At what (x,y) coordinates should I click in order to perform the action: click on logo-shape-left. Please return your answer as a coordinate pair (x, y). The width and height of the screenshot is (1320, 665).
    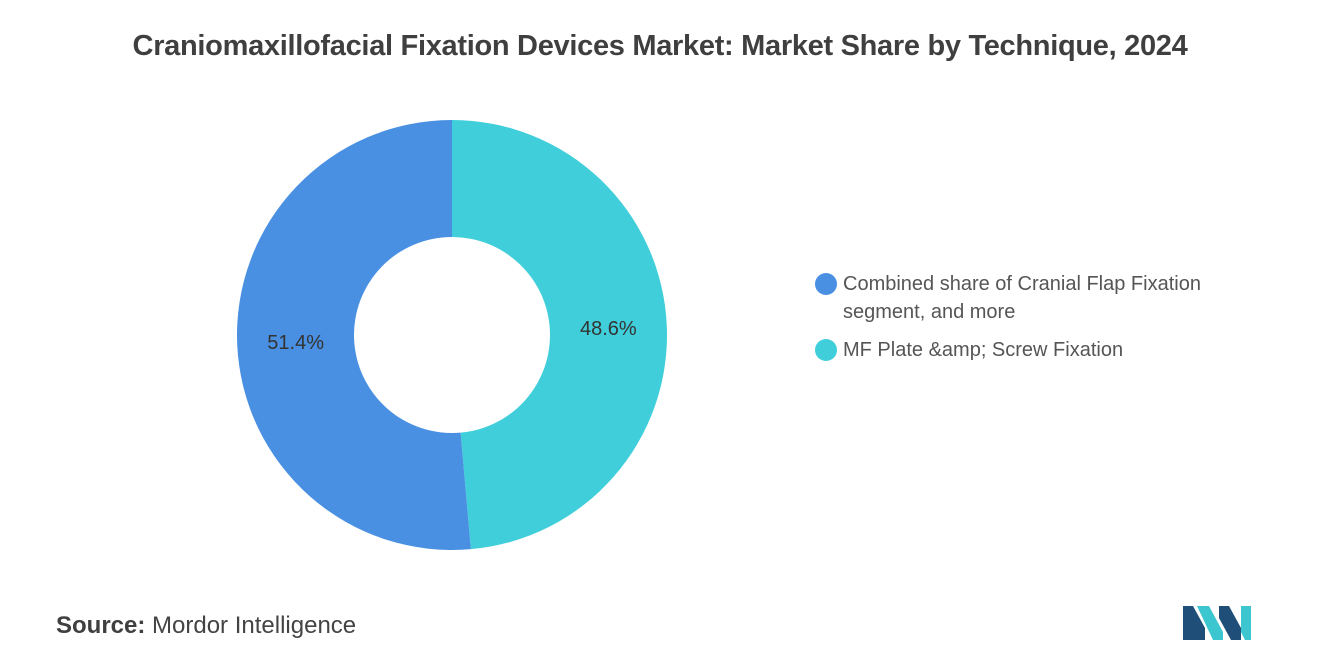
    Looking at the image, I should click on (1194, 623).